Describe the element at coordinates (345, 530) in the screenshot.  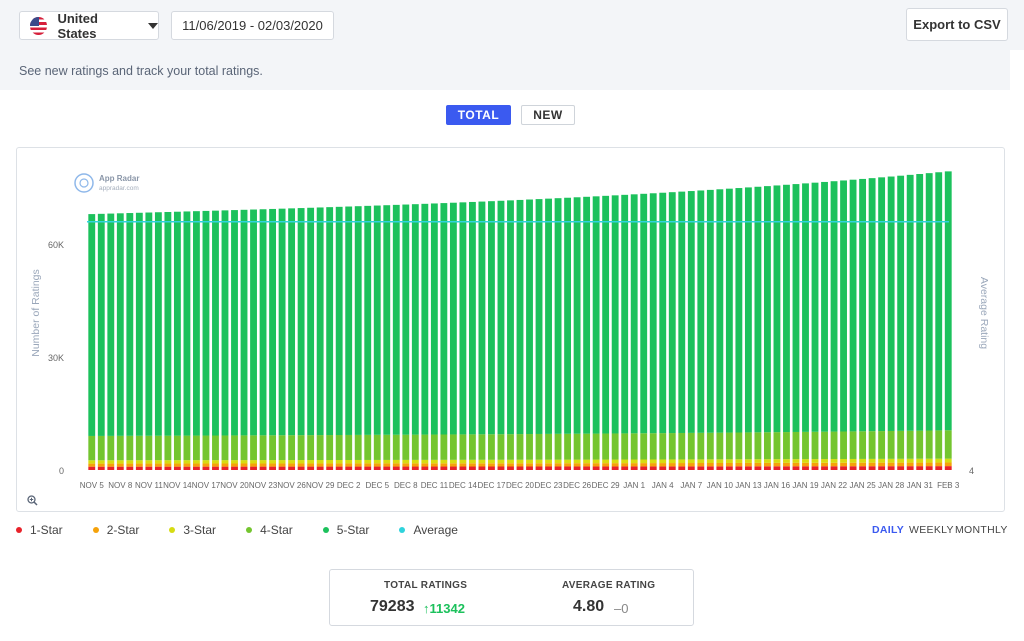
I see `legend-item-5-star: 5-Star` at that location.